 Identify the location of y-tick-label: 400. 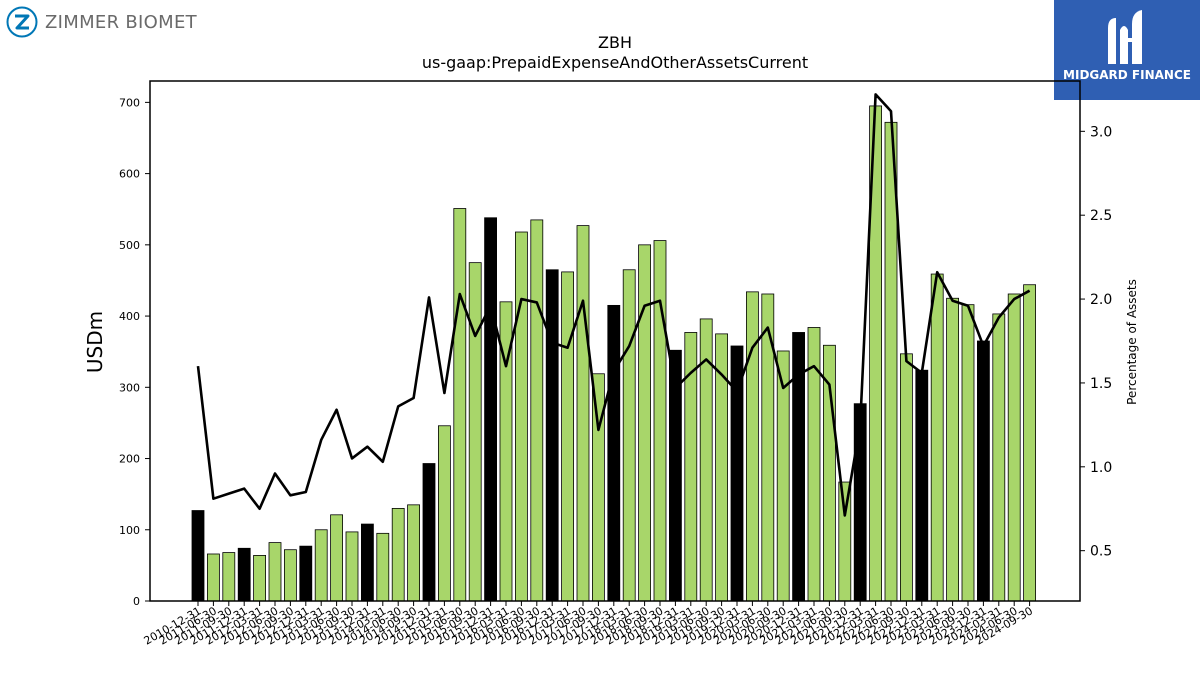
(129, 316).